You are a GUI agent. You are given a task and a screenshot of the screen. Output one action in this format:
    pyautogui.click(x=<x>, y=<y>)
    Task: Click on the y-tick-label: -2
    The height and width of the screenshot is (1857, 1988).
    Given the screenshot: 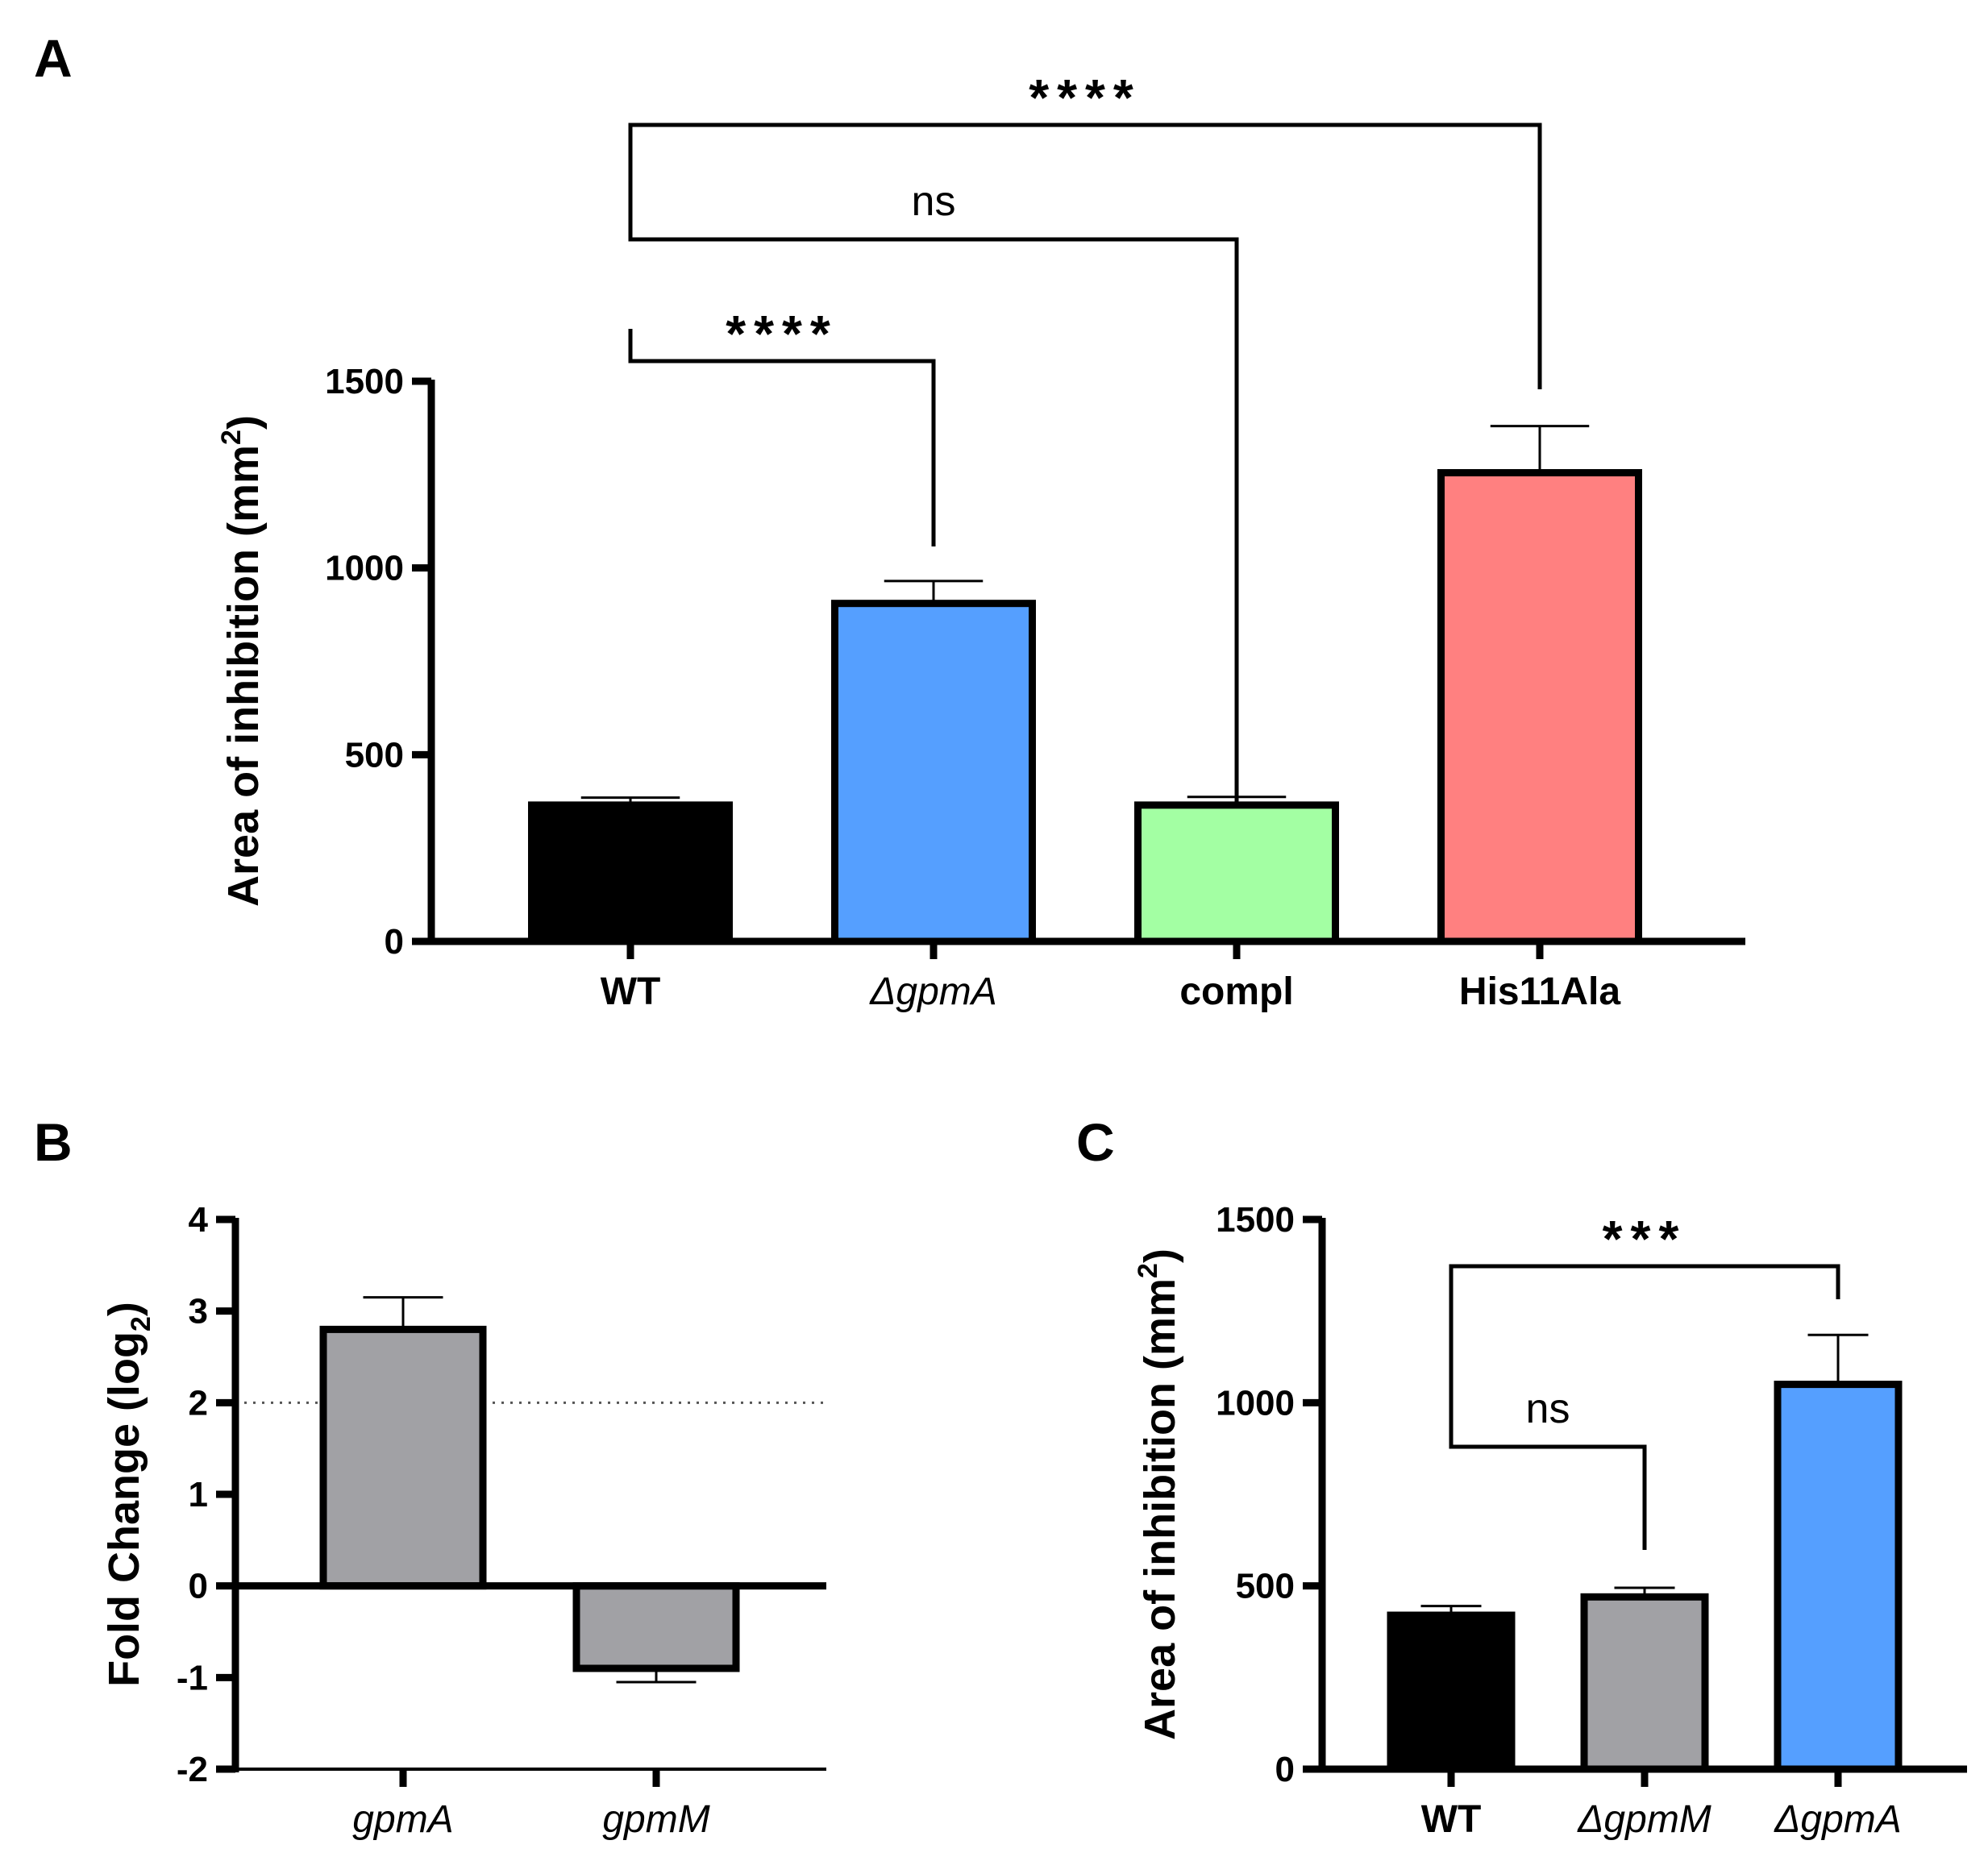 What is the action you would take?
    pyautogui.click(x=192, y=1769)
    